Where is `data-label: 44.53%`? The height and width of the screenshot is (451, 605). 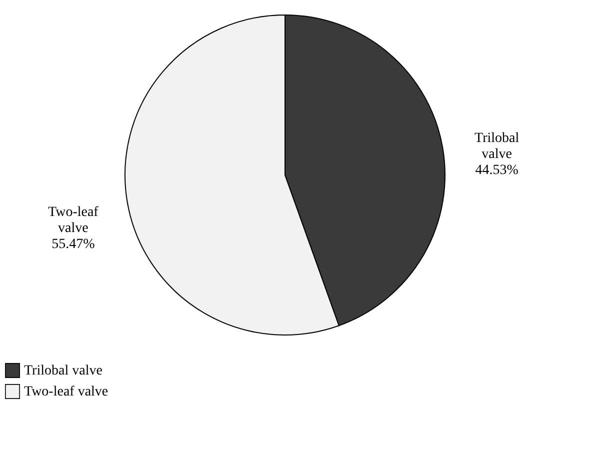 data-label: 44.53% is located at coordinates (497, 170).